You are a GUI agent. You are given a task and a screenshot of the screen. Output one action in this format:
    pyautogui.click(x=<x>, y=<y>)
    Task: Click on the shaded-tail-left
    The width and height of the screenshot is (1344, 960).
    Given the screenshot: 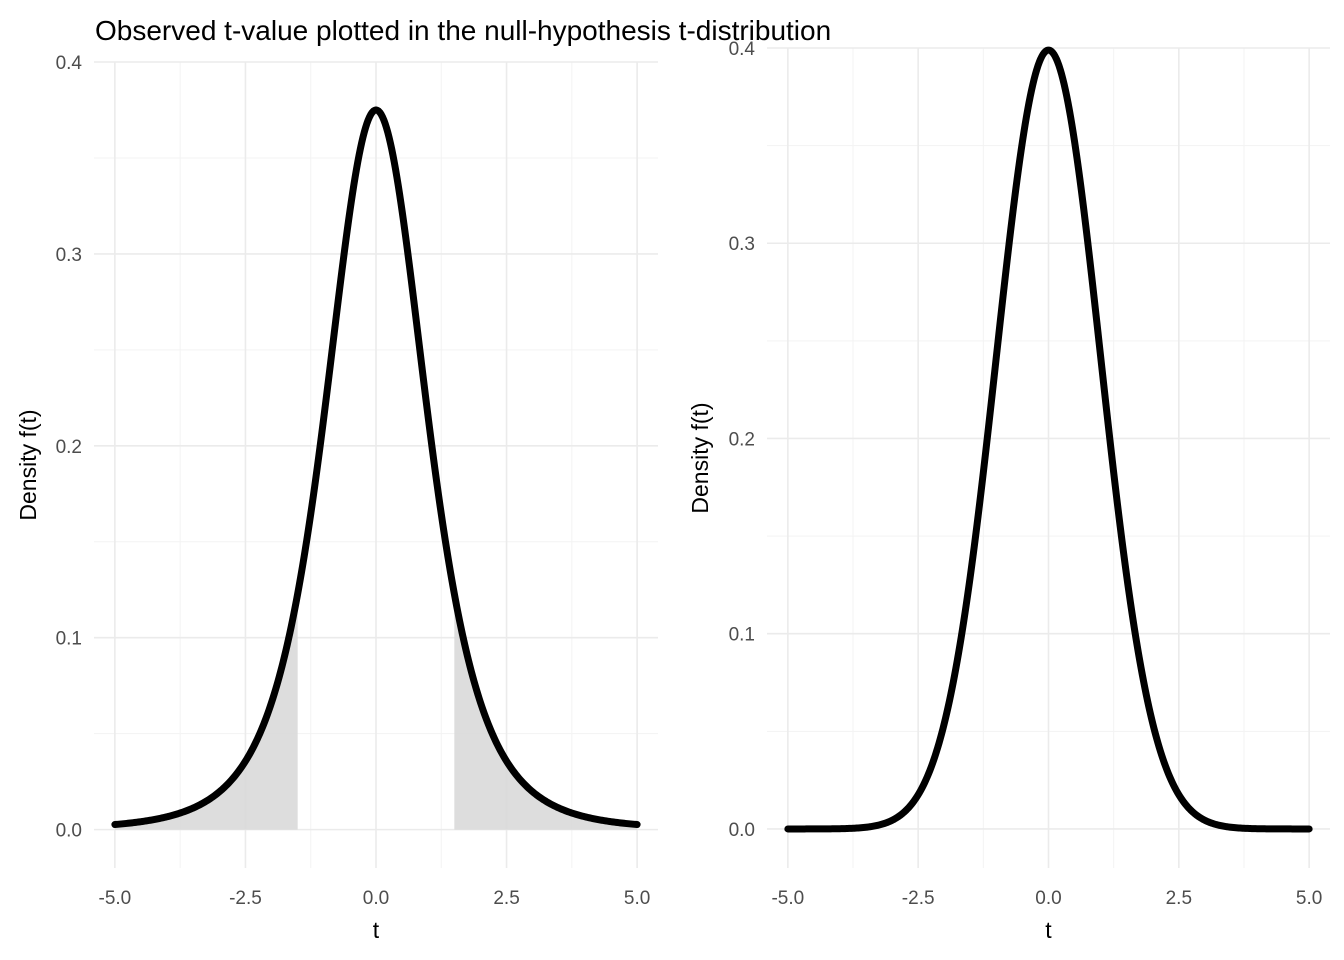 What is the action you would take?
    pyautogui.click(x=206, y=711)
    